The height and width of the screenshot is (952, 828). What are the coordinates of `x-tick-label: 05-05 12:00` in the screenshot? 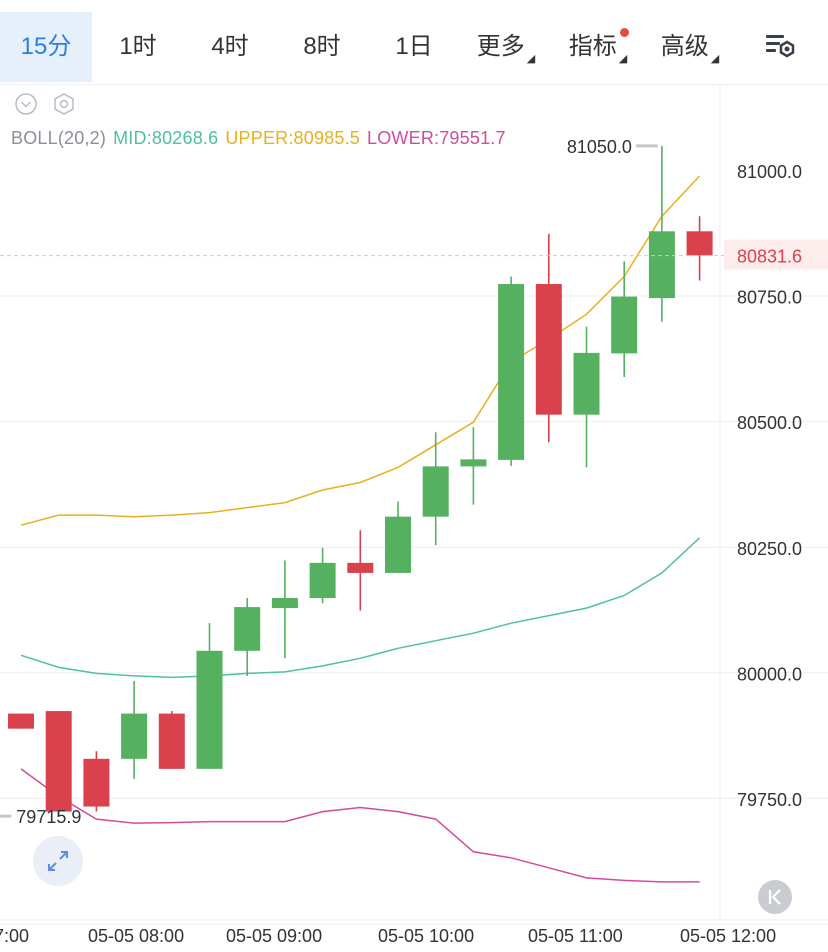 It's located at (728, 936).